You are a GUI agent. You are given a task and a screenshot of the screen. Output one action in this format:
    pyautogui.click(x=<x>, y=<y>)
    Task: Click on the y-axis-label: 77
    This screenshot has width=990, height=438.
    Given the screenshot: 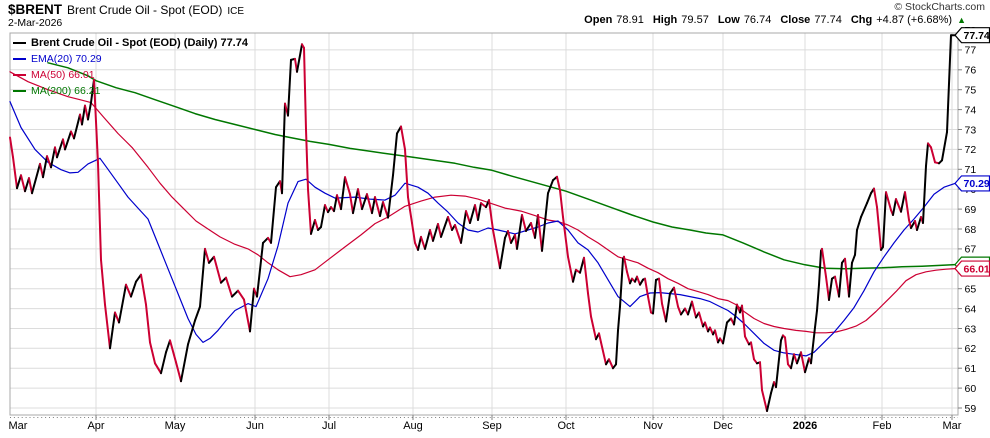 What is the action you would take?
    pyautogui.click(x=971, y=51)
    